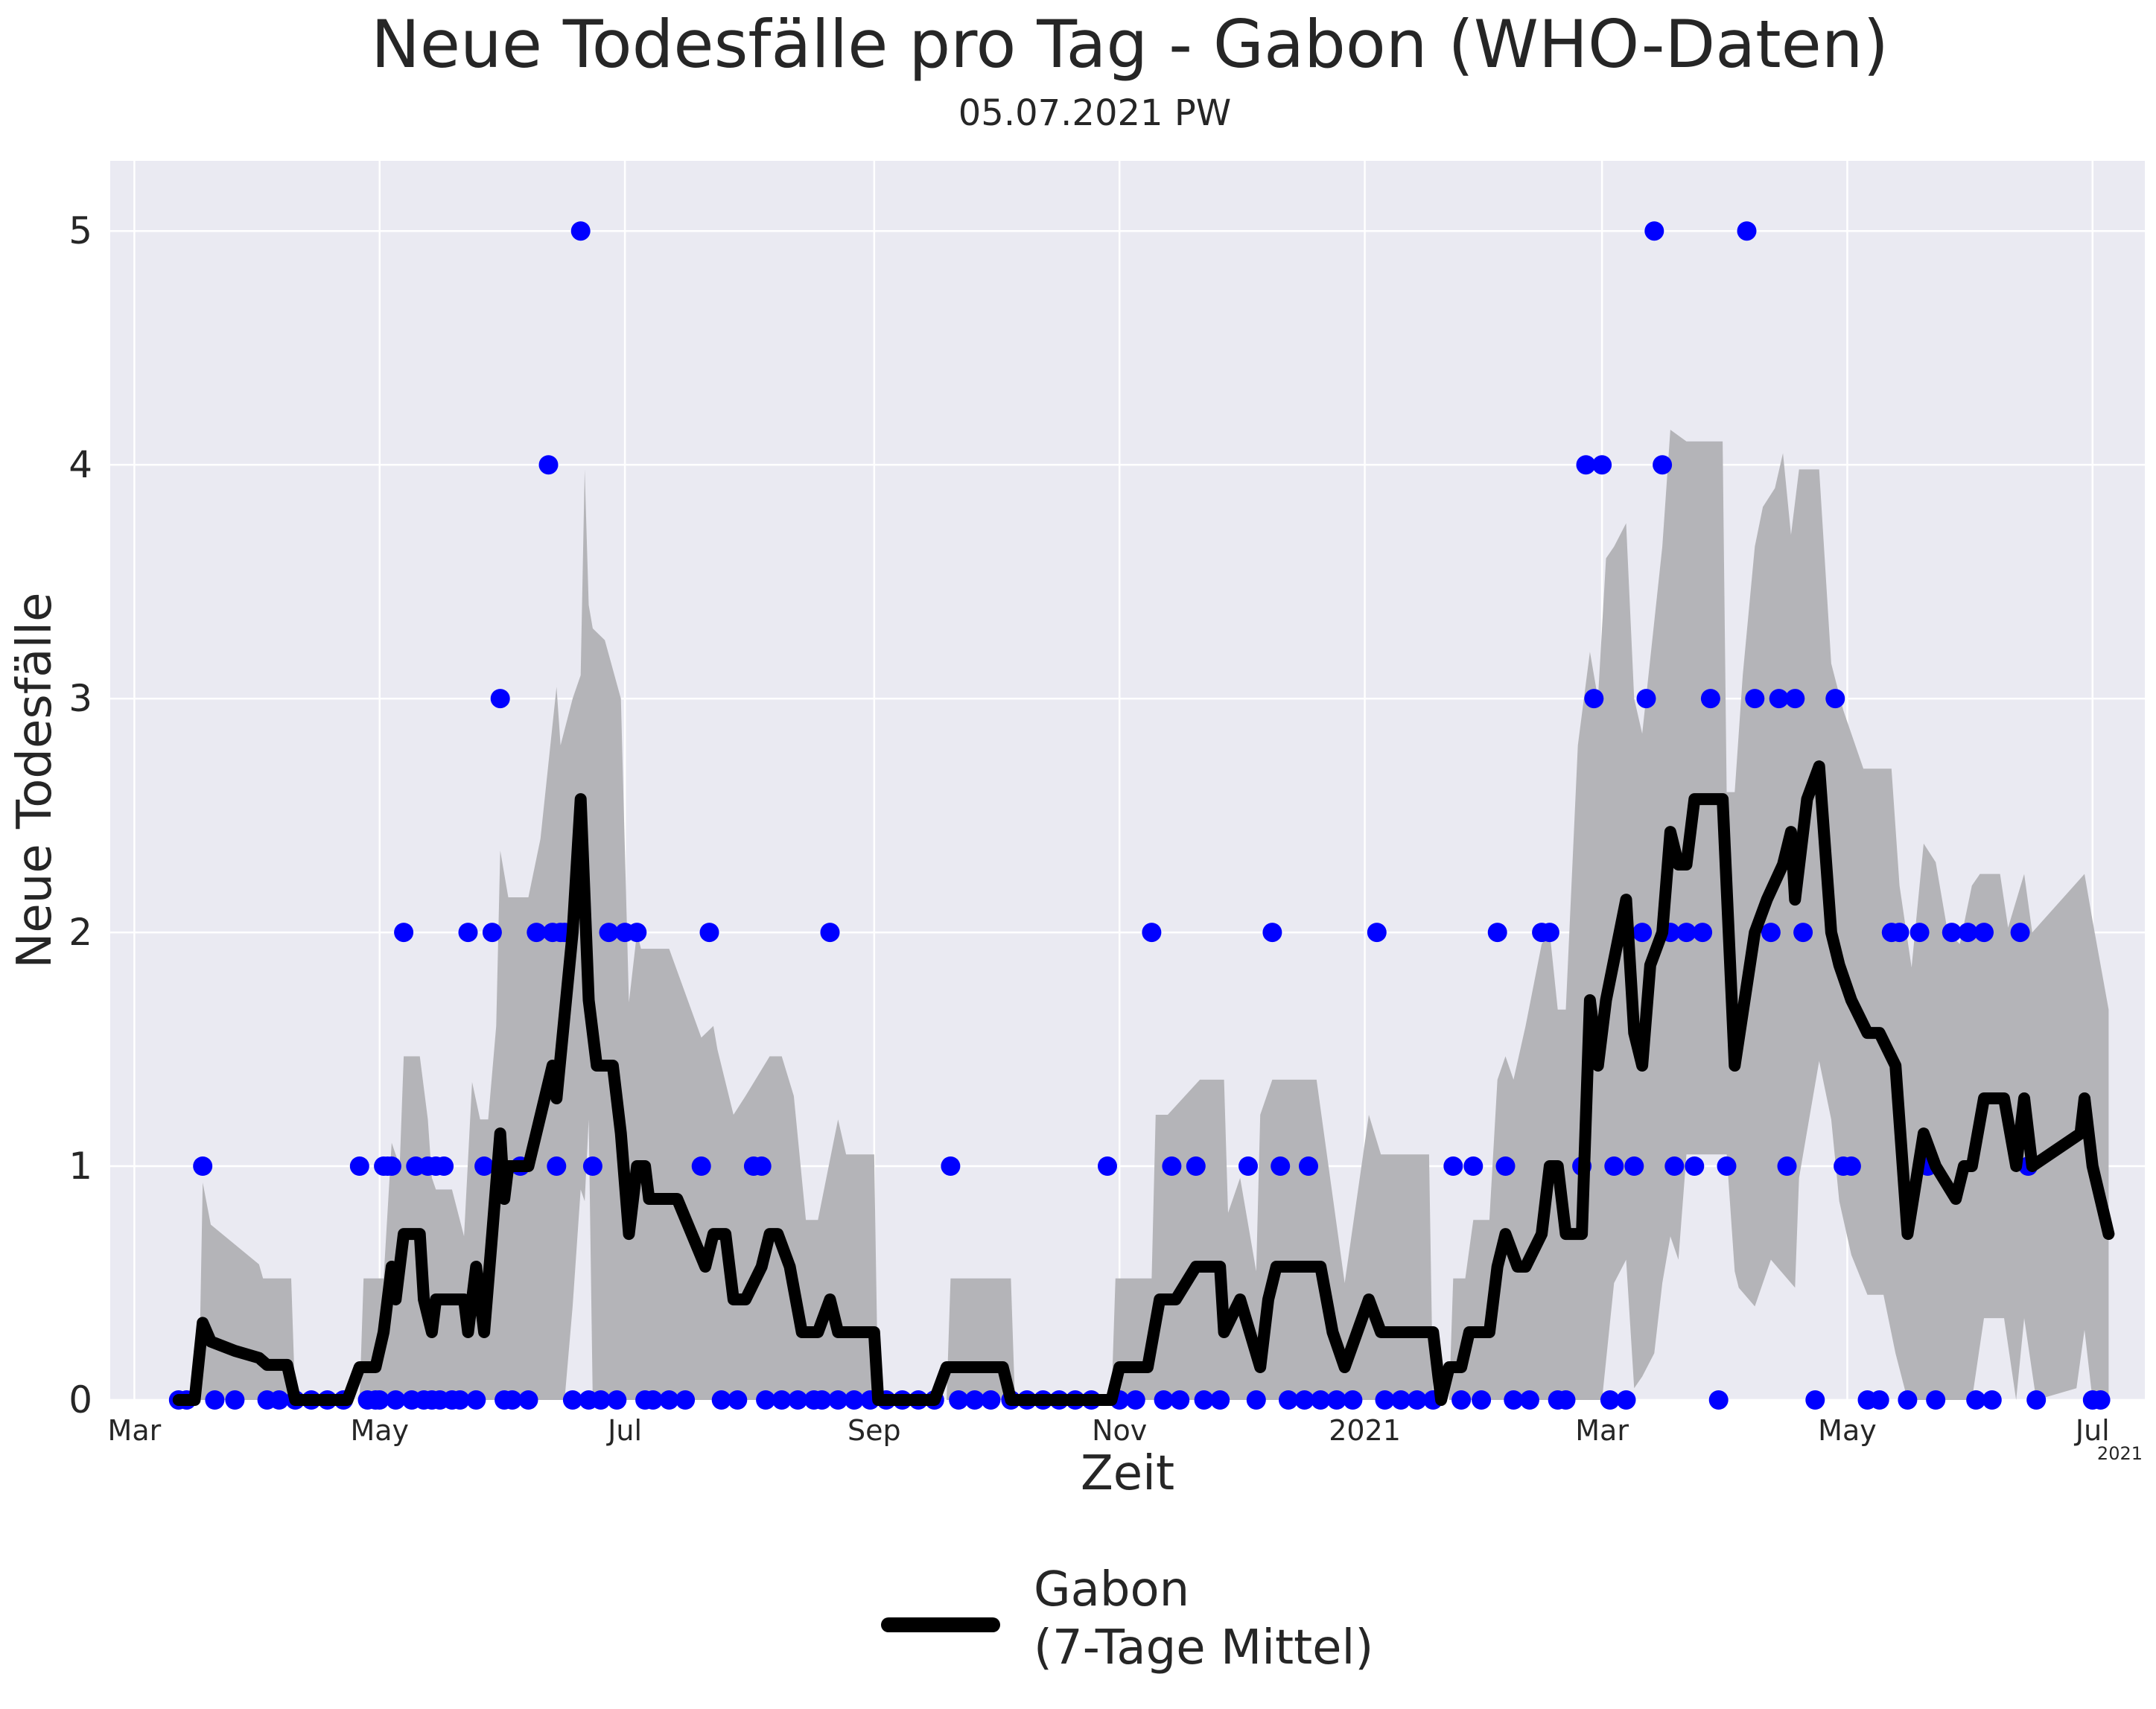  What do you see at coordinates (1365, 1430) in the screenshot?
I see `x-tick-label: 2021` at bounding box center [1365, 1430].